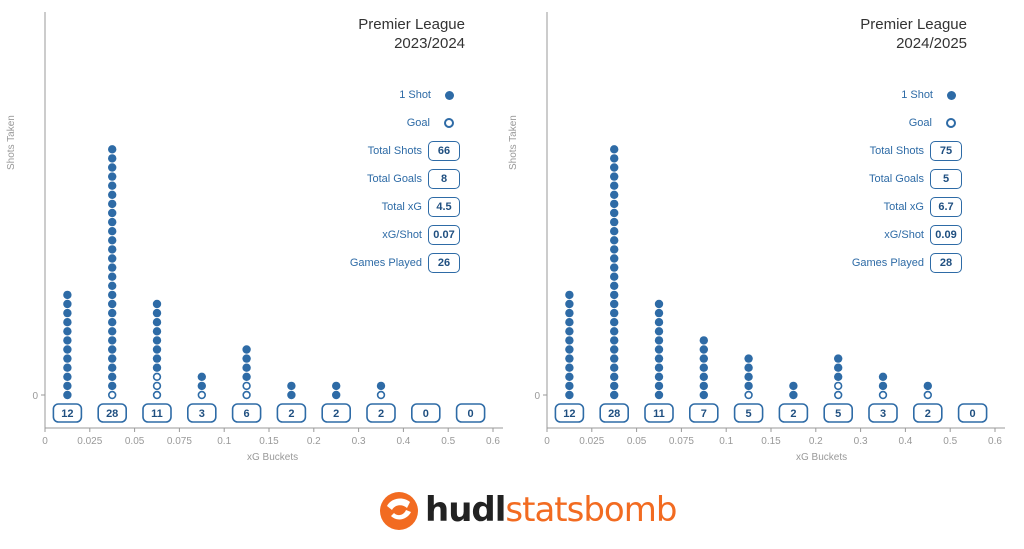 This screenshot has width=1024, height=549. Describe the element at coordinates (433, 123) in the screenshot. I see `legend-goal: Goal` at that location.